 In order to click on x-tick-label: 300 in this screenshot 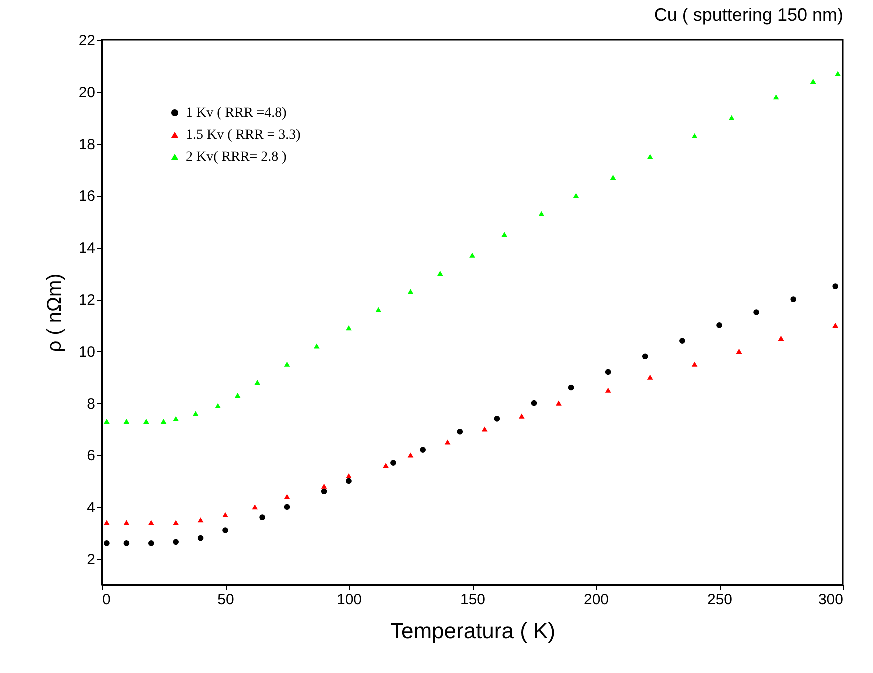, I will do `click(831, 600)`.